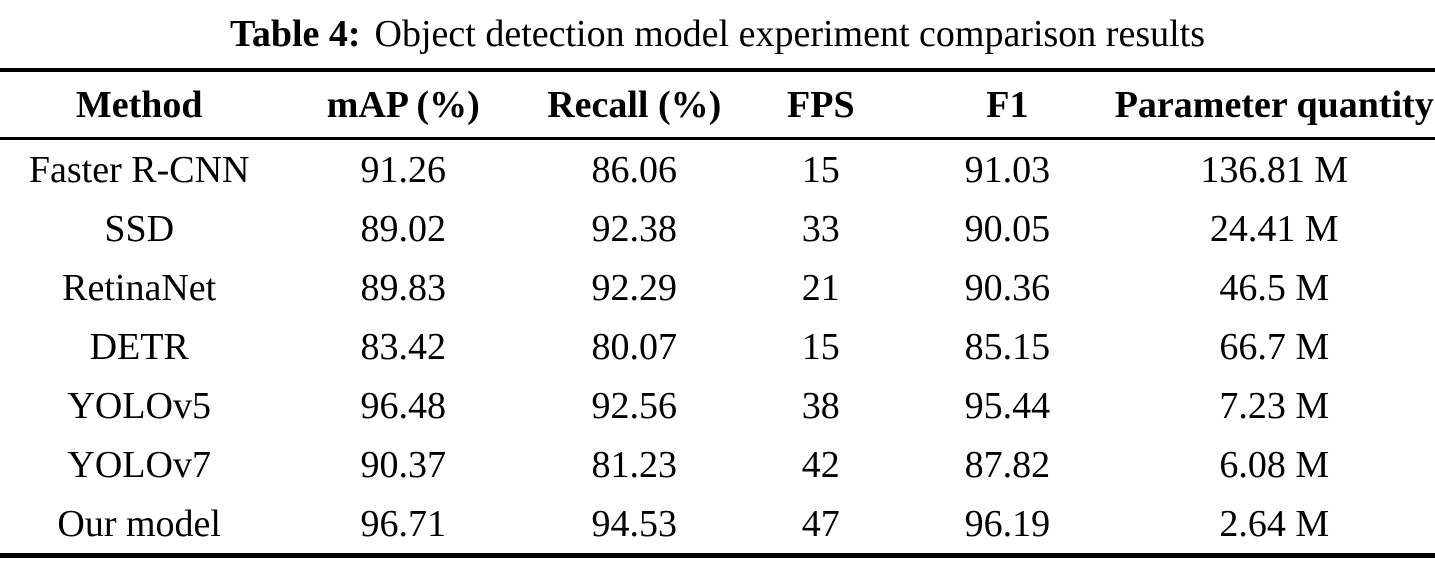  What do you see at coordinates (1007, 287) in the screenshot?
I see `cell-f1: 90.36` at bounding box center [1007, 287].